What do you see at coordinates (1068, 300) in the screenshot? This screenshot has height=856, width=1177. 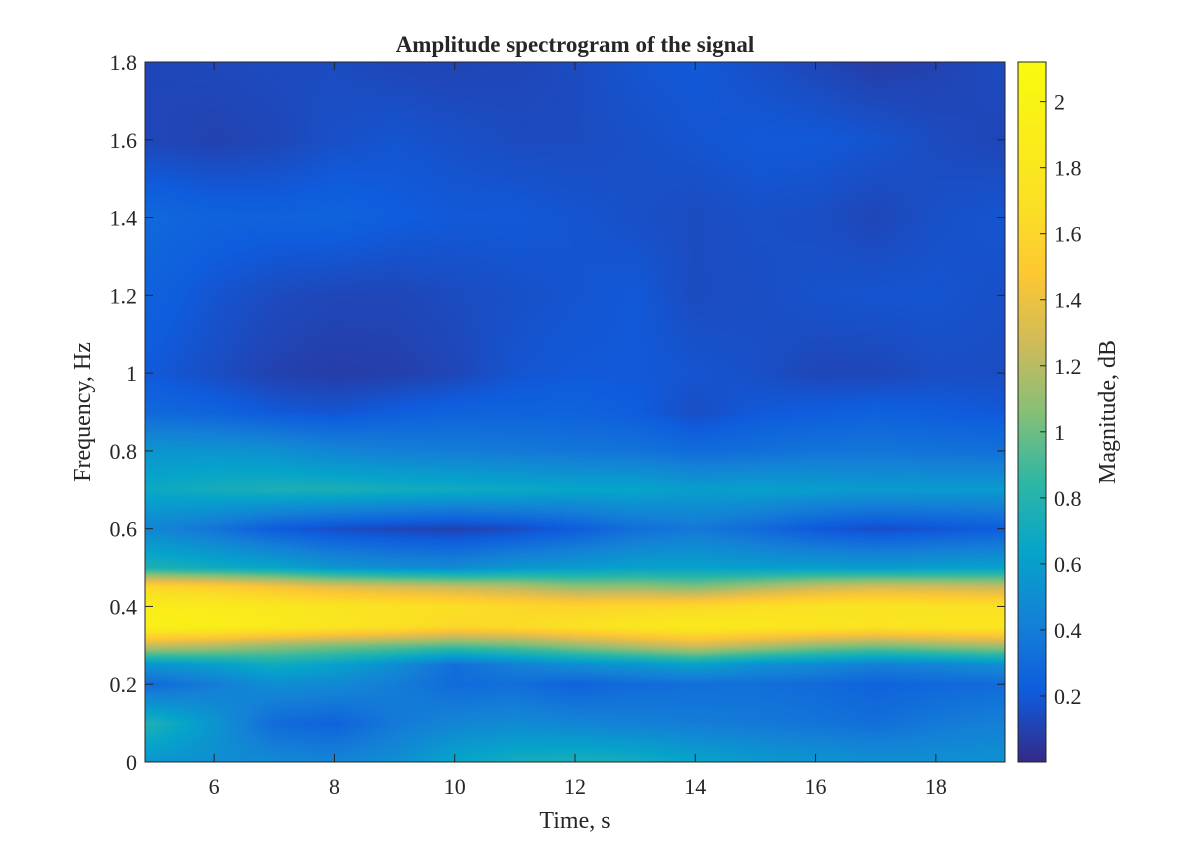 I see `colorbar-tick-label: 1.4` at bounding box center [1068, 300].